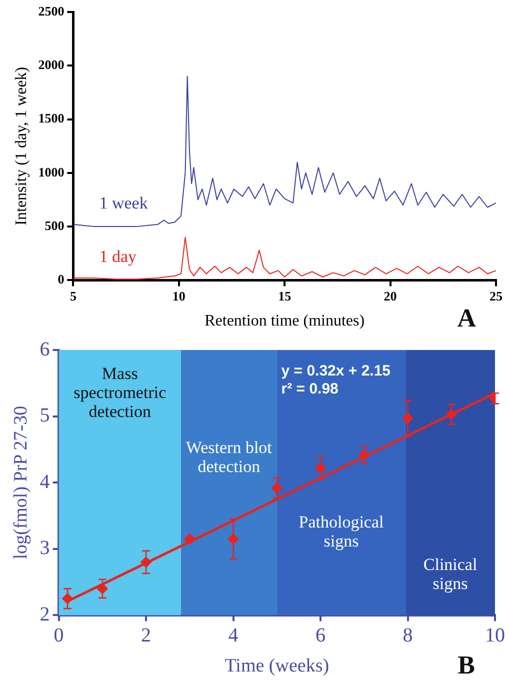 The image size is (508, 682). I want to click on band-label: Pathological signs, so click(341, 531).